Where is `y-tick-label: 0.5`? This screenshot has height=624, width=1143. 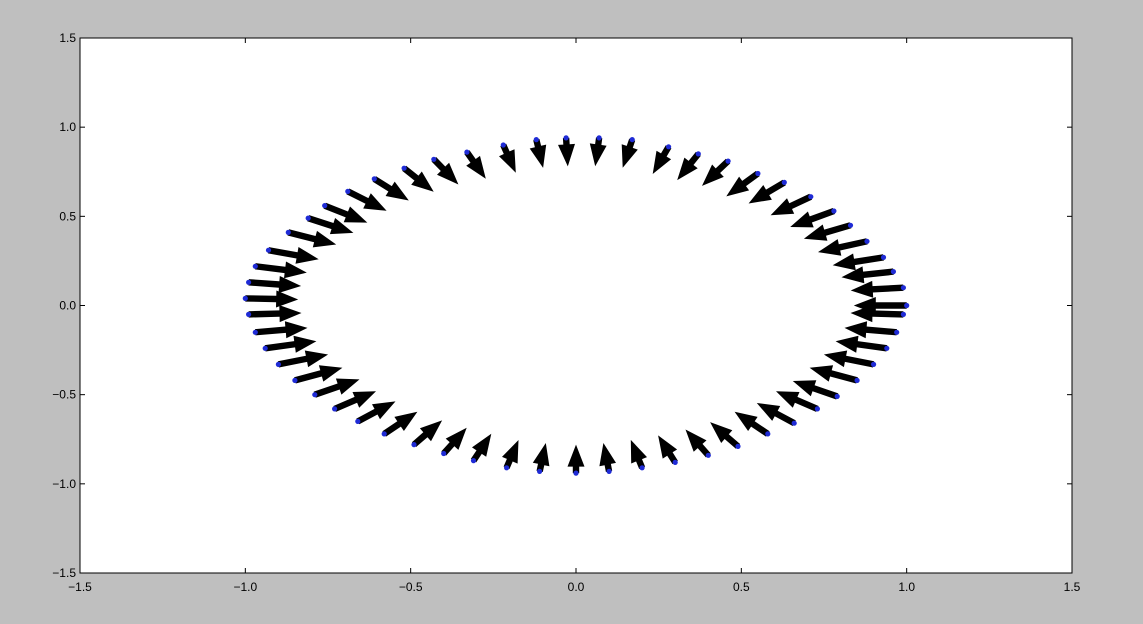
y-tick-label: 0.5 is located at coordinates (67, 216).